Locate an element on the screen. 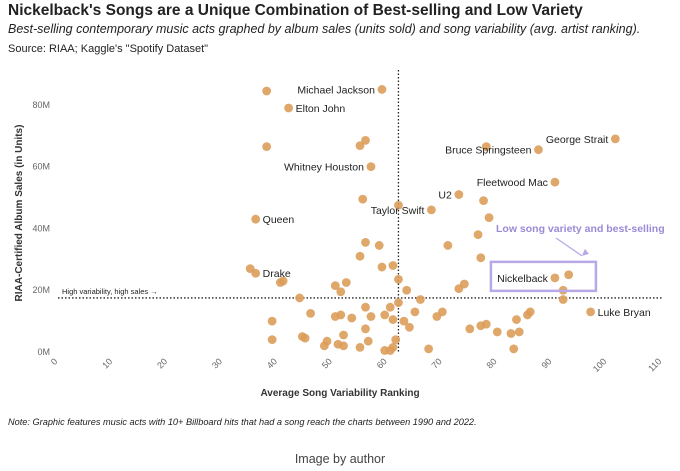  x-tick-label: 70 is located at coordinates (437, 363).